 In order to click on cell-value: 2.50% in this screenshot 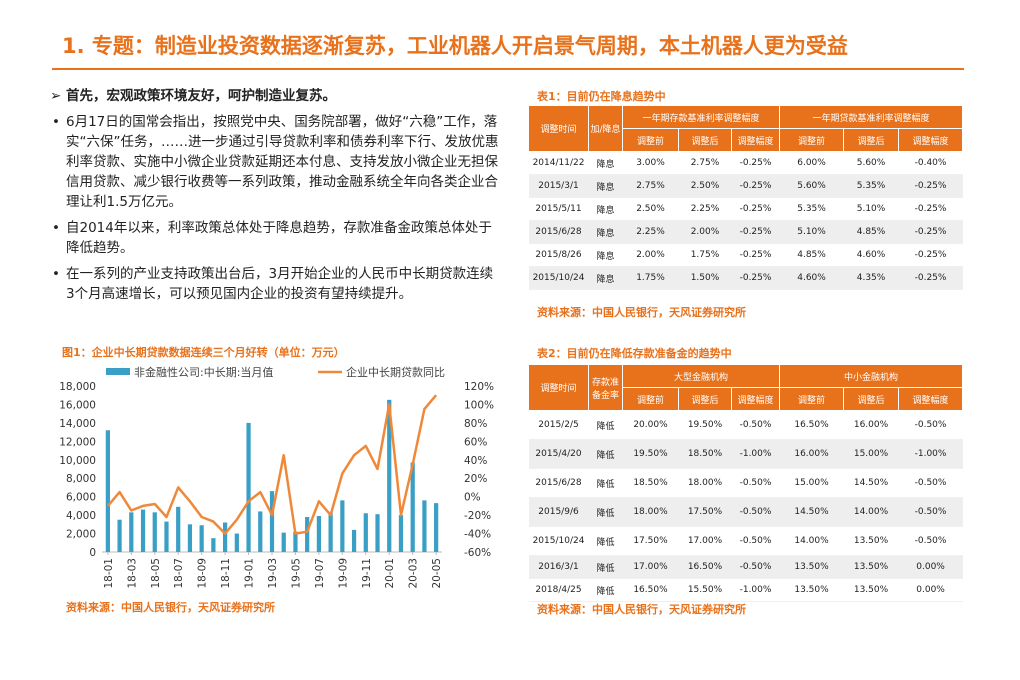, I will do `click(705, 186)`.